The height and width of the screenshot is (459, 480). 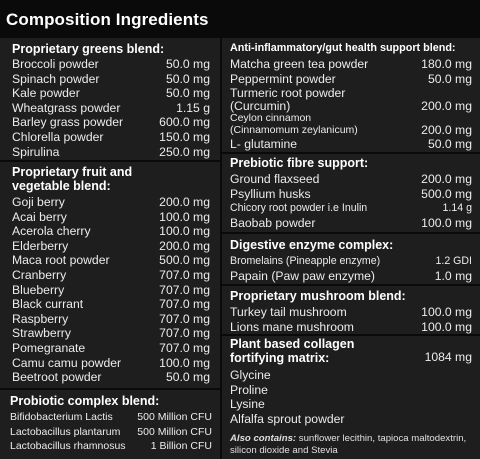 What do you see at coordinates (58, 136) in the screenshot?
I see `ingredient-name: Chlorella powder` at bounding box center [58, 136].